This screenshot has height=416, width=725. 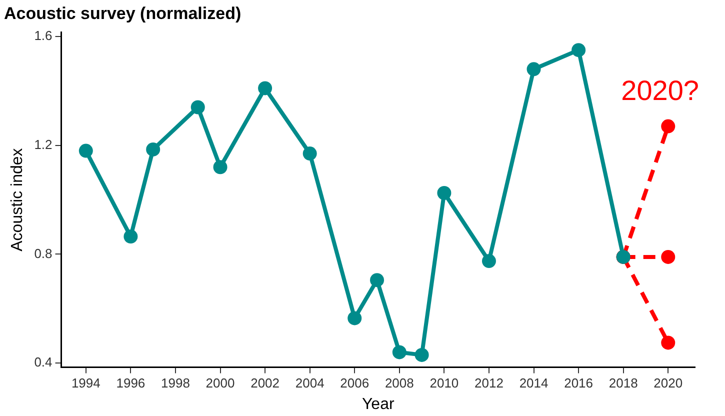 What do you see at coordinates (579, 383) in the screenshot?
I see `x-tick-label: 2016` at bounding box center [579, 383].